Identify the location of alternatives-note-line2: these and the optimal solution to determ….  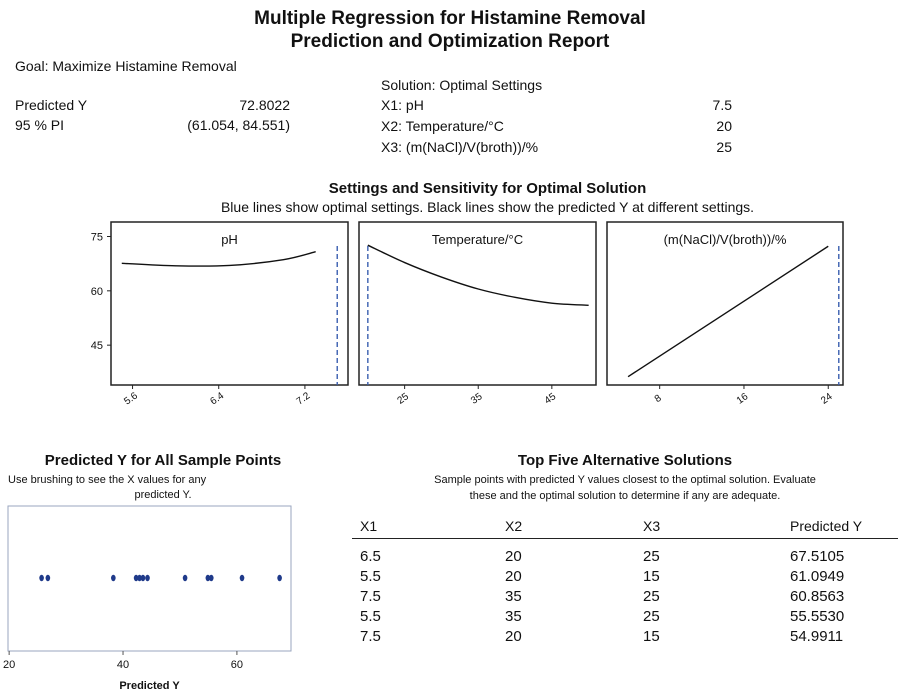
(625, 496).